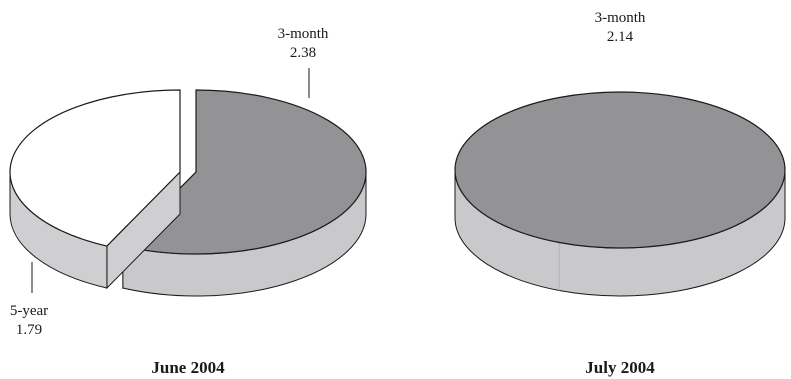 Image resolution: width=791 pixels, height=379 pixels. What do you see at coordinates (188, 367) in the screenshot?
I see `chart-title-june-2004: June 2004` at bounding box center [188, 367].